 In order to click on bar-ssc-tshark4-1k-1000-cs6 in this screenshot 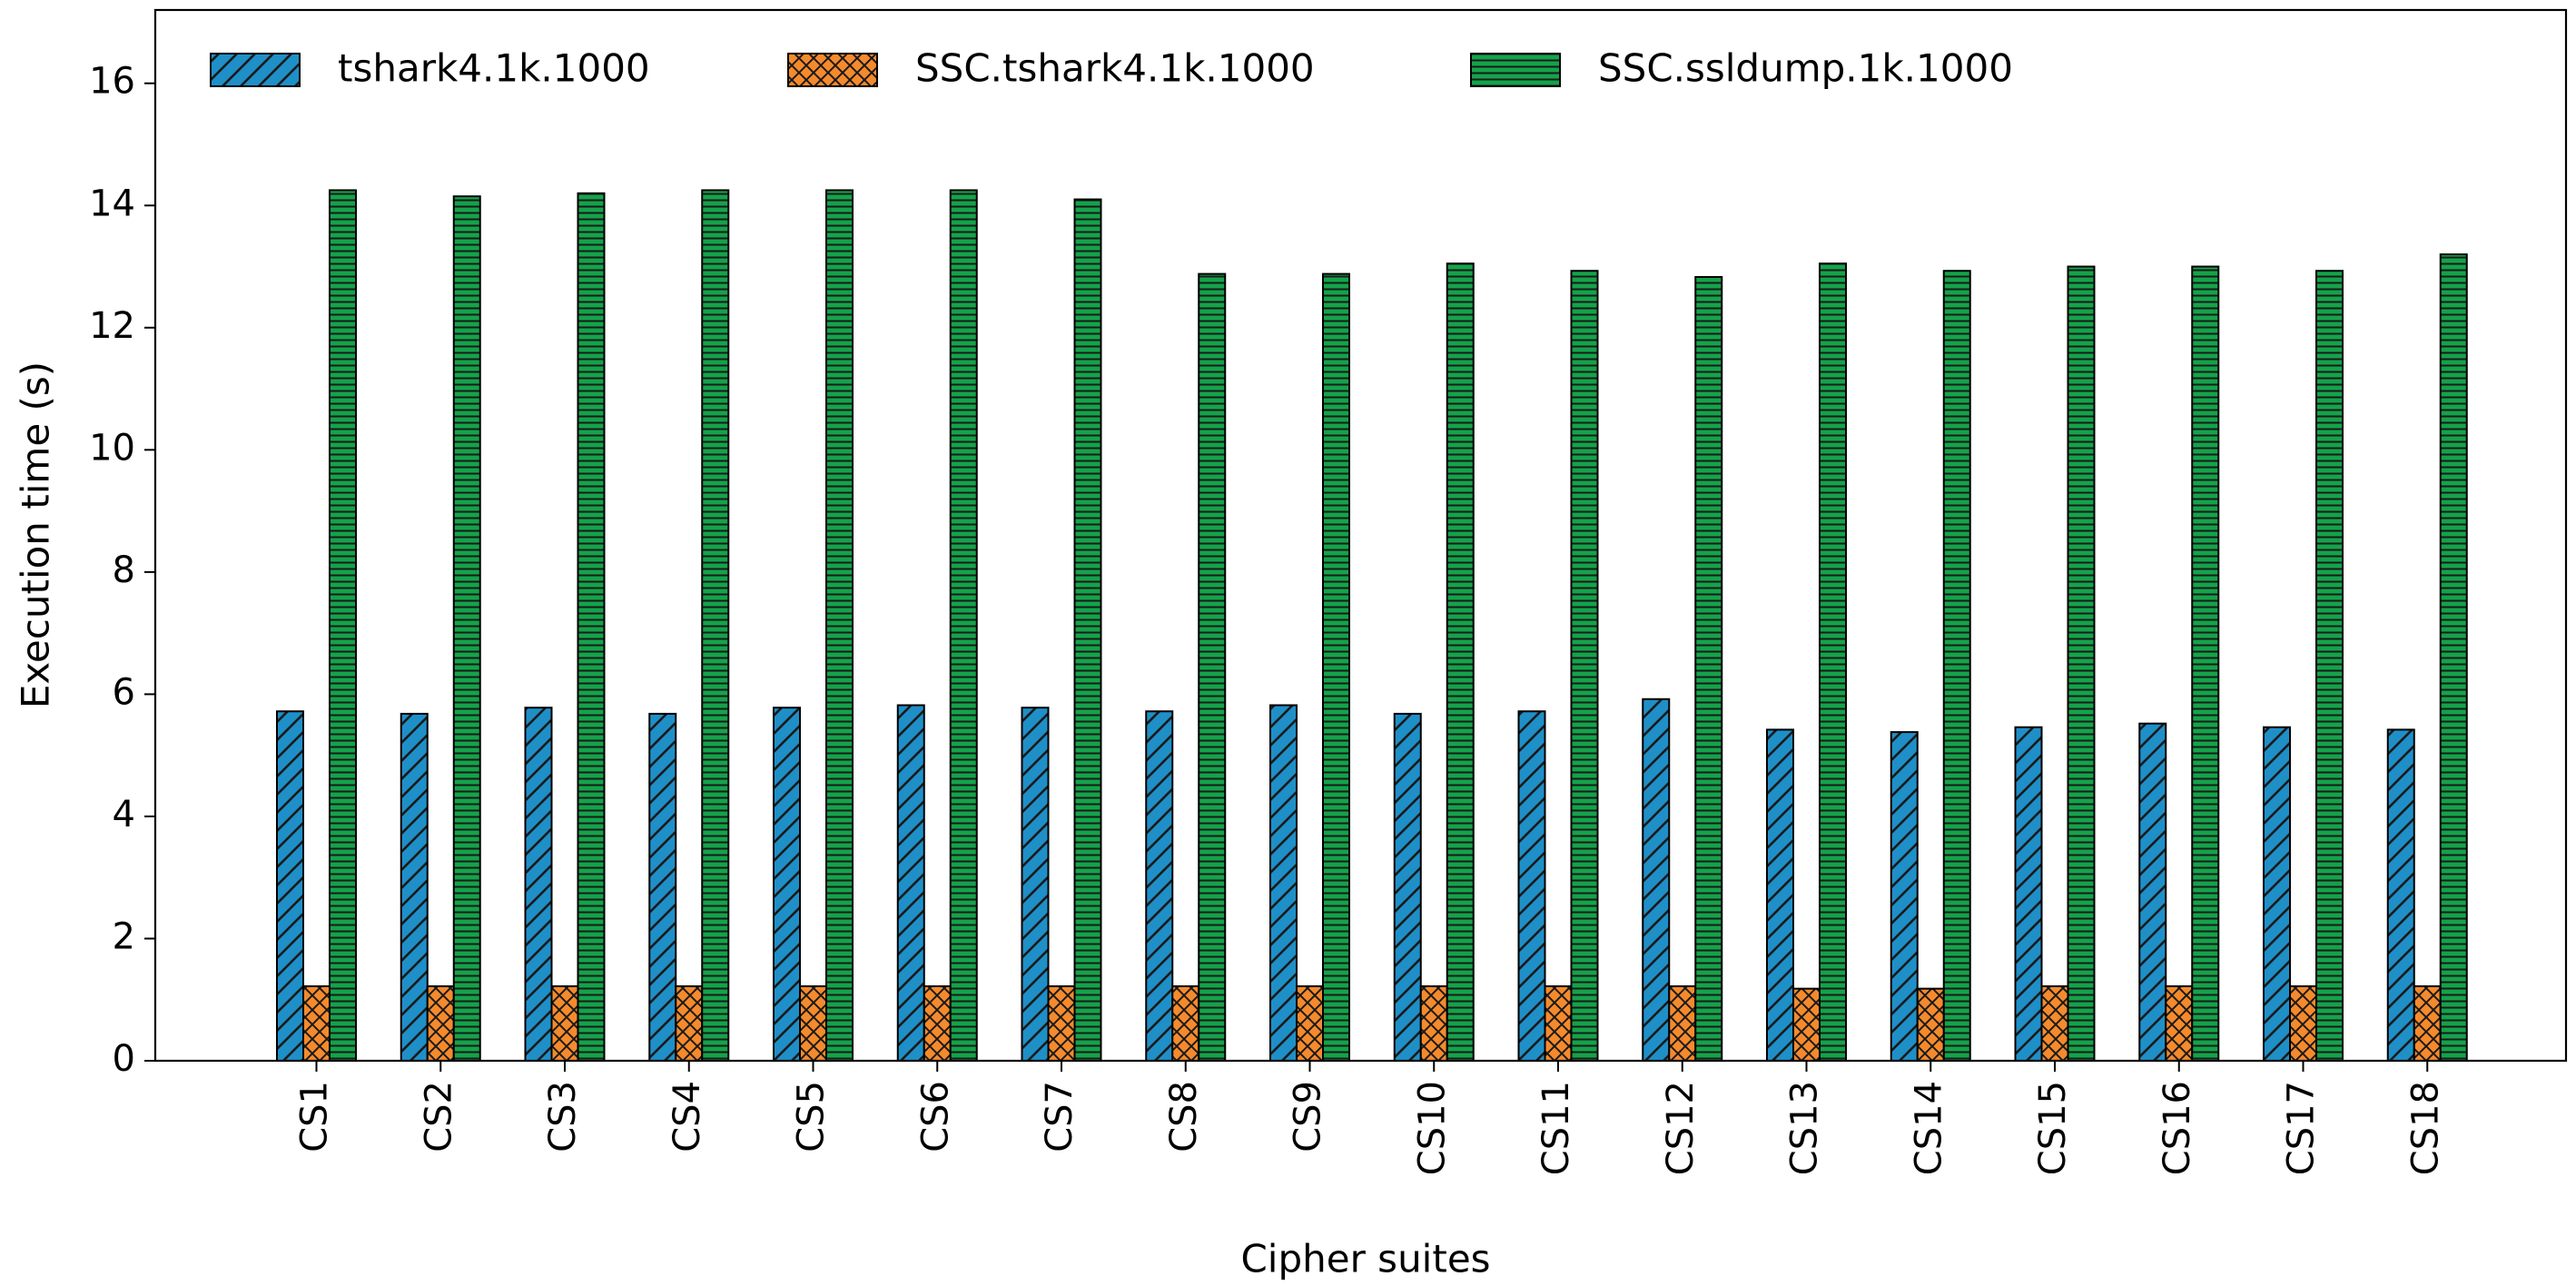, I will do `click(937, 1024)`.